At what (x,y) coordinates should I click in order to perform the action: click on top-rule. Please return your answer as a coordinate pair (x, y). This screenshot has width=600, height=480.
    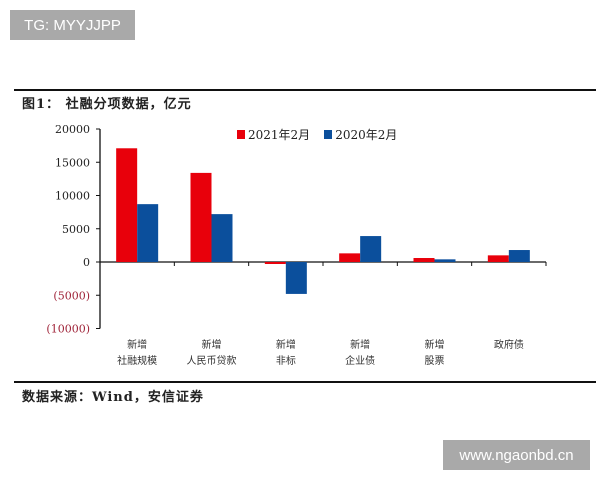
    Looking at the image, I should click on (305, 90).